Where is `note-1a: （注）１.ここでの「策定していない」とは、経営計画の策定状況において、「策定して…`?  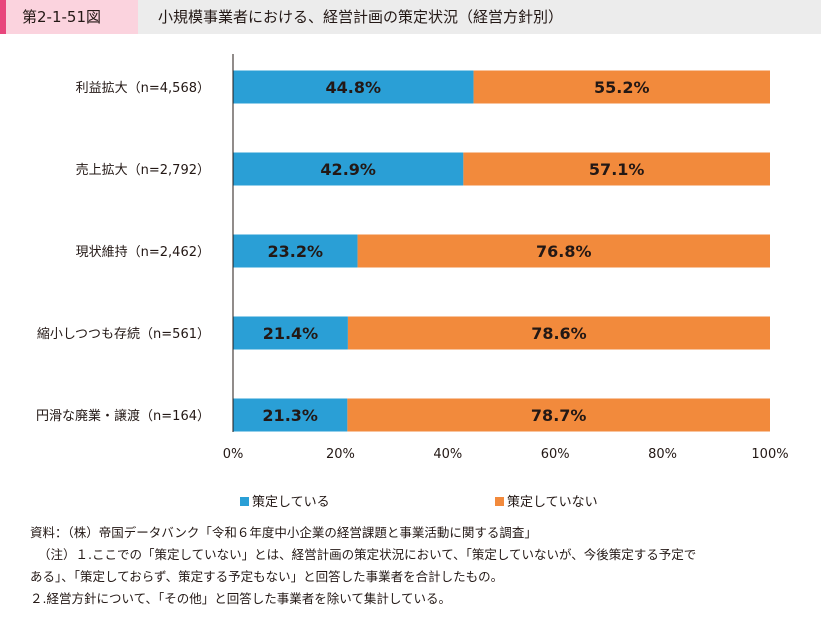
note-1a: （注）１.ここでの「策定していない」とは、経営計画の策定状況において、「策定して… is located at coordinates (367, 554).